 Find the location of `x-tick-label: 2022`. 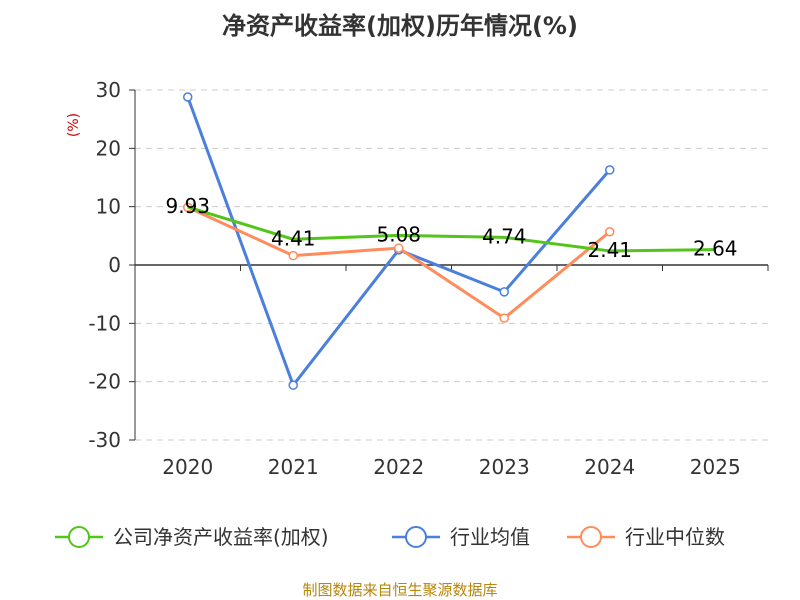

x-tick-label: 2022 is located at coordinates (398, 467).